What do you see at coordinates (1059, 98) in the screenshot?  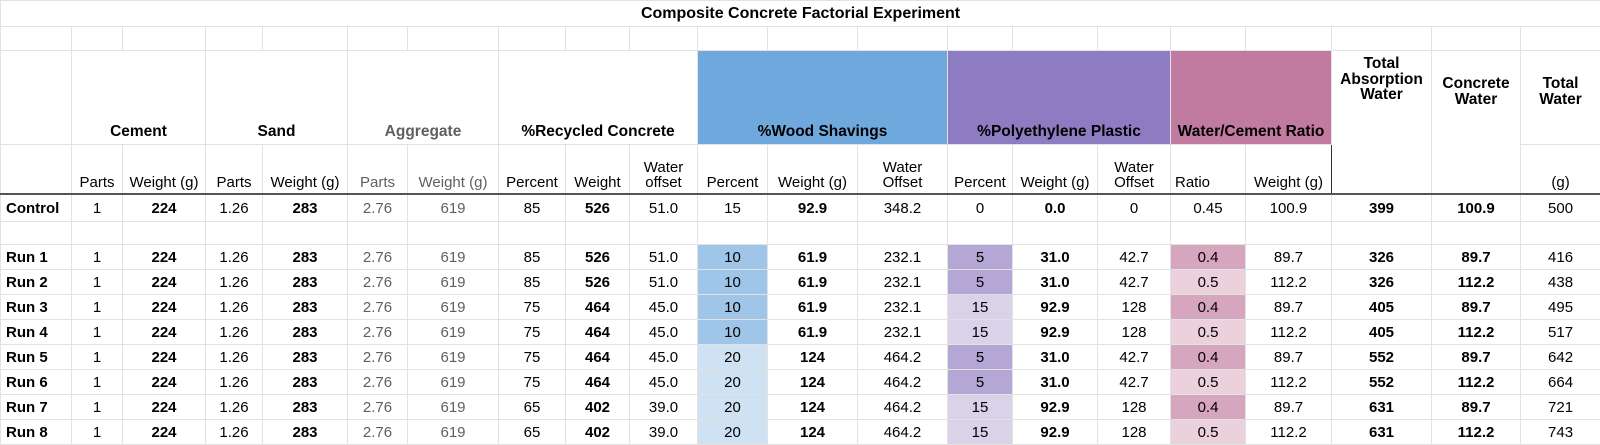 I see `group-polyethylene-plastic: %Polyethylene Plastic` at bounding box center [1059, 98].